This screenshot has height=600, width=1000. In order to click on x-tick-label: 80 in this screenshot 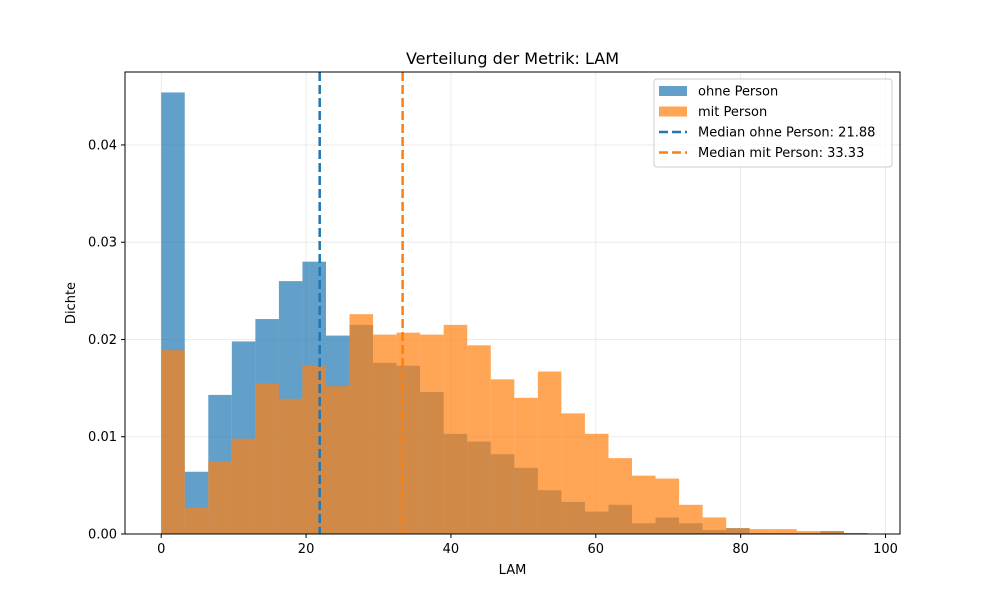, I will do `click(740, 549)`.